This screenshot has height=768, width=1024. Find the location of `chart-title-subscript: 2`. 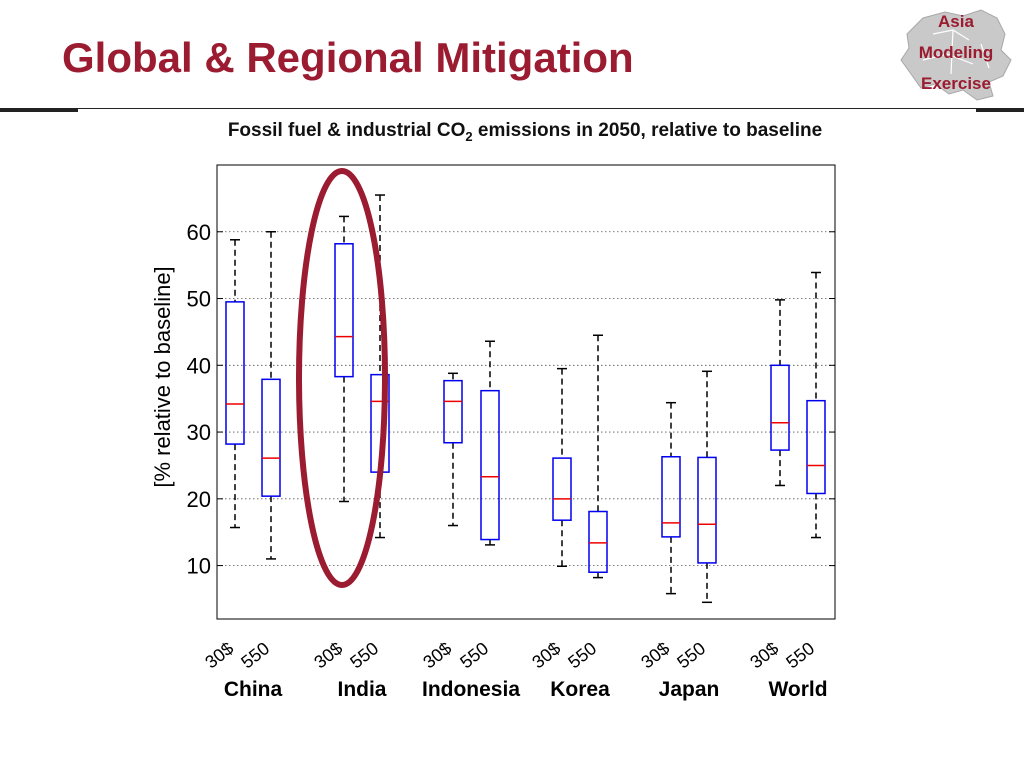

chart-title-subscript: 2 is located at coordinates (469, 136).